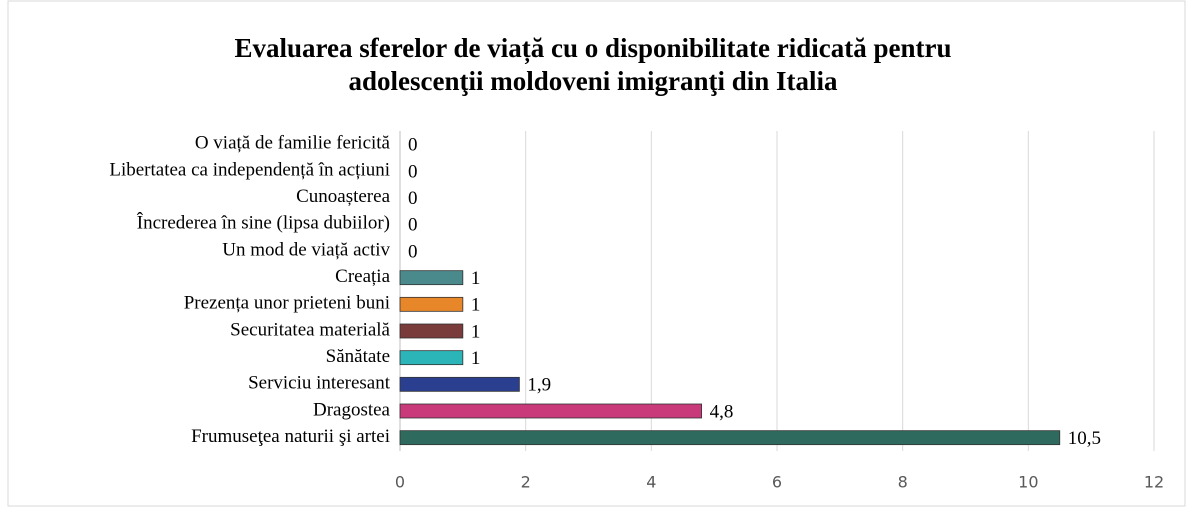 This screenshot has width=1186, height=507. What do you see at coordinates (263, 223) in the screenshot?
I see `y-tick-label: Încrederea în sine (lipsa dubiilor)` at bounding box center [263, 223].